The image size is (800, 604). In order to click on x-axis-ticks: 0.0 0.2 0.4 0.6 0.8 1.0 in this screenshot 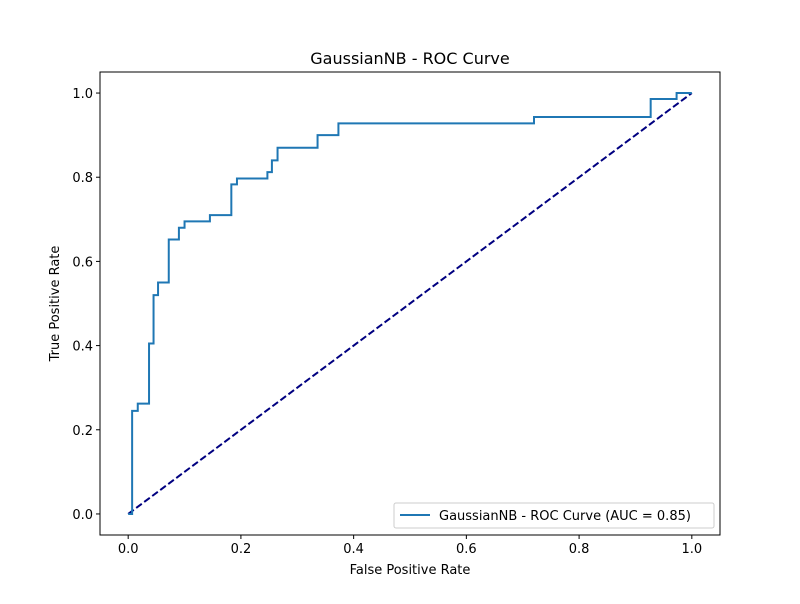, I will do `click(410, 546)`.